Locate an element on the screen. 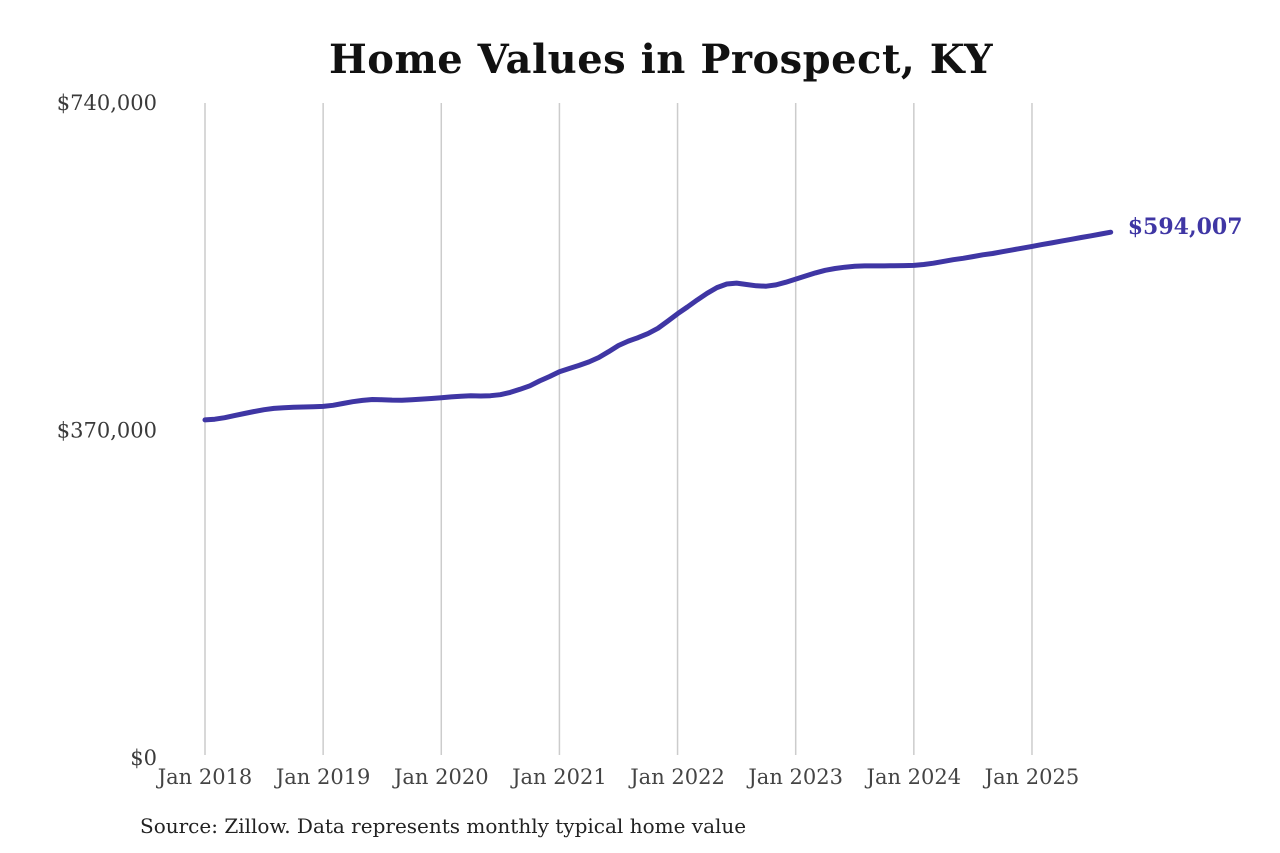  y-tick-label: $0 is located at coordinates (143, 758).